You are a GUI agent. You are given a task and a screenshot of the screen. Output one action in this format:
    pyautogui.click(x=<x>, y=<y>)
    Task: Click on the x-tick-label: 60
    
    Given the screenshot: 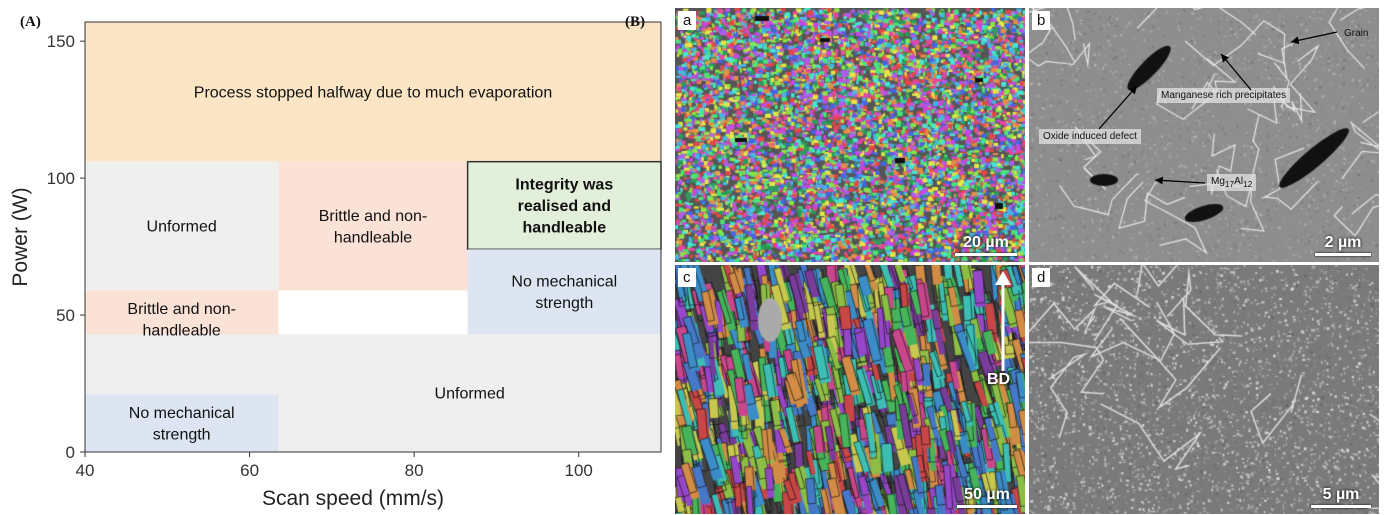 What is the action you would take?
    pyautogui.click(x=249, y=470)
    